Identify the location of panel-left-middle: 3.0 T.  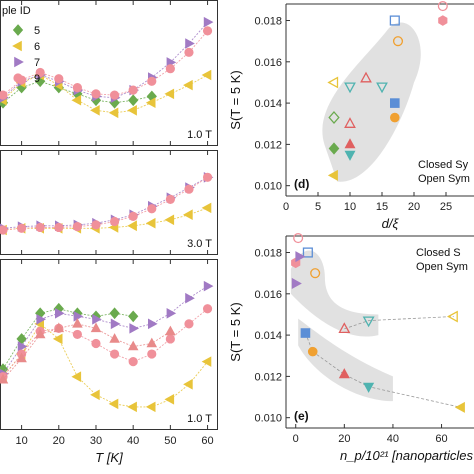
(109, 202).